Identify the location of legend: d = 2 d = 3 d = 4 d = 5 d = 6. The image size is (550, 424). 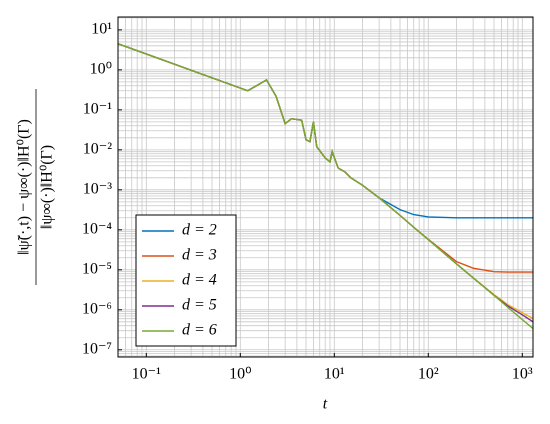
(186, 280).